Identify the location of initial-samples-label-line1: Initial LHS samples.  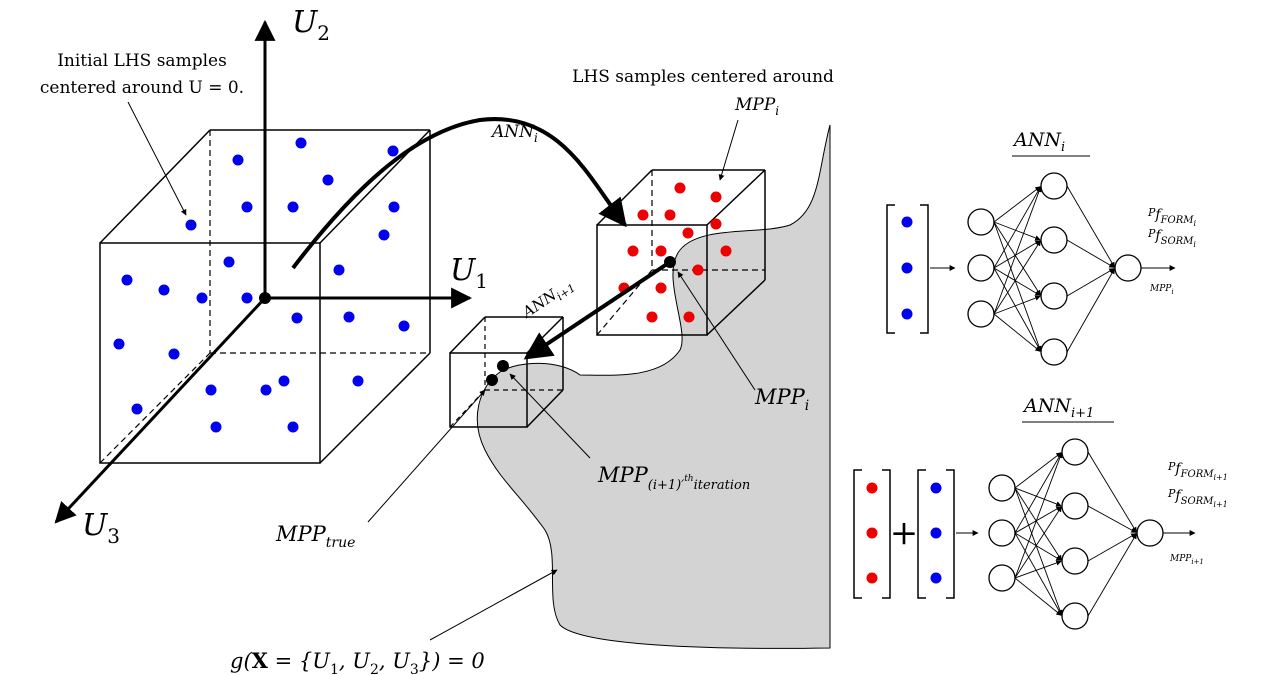
(142, 61).